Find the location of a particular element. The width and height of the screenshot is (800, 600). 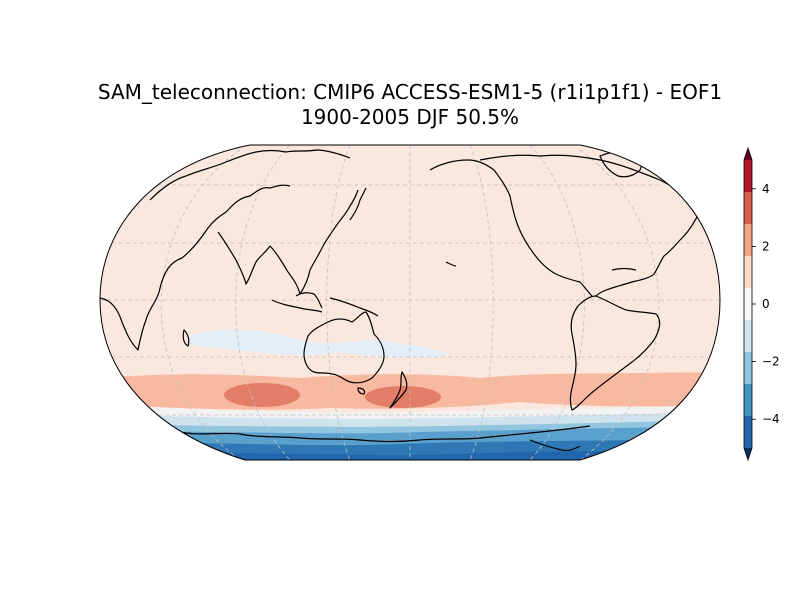

coastline-north-asia is located at coordinates (250, 175).